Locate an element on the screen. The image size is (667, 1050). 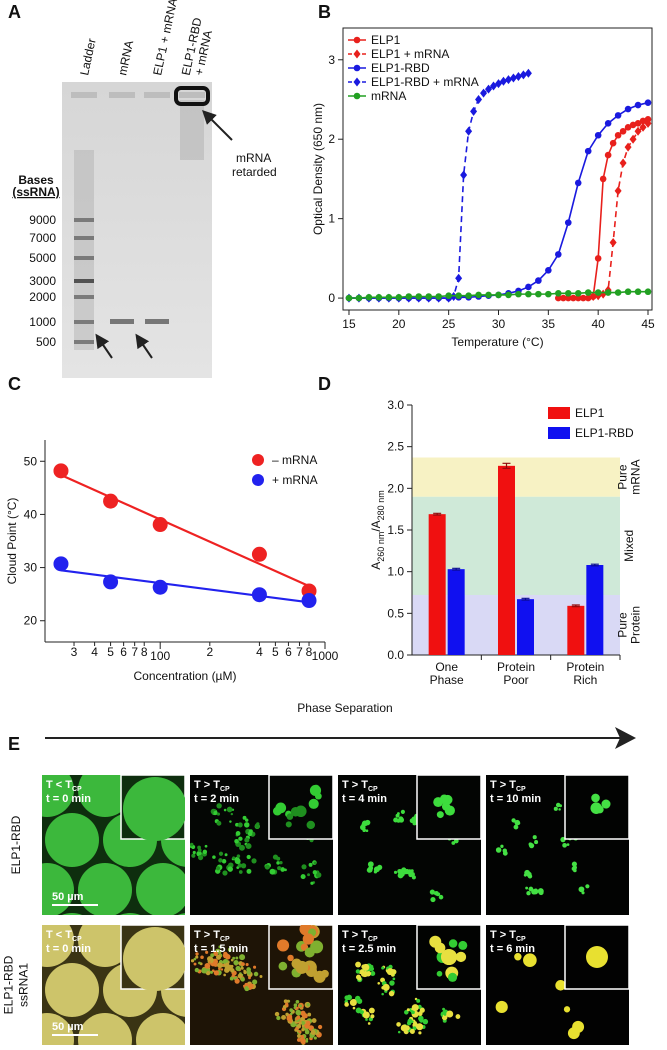
legend-swatch is located at coordinates (559, 413).